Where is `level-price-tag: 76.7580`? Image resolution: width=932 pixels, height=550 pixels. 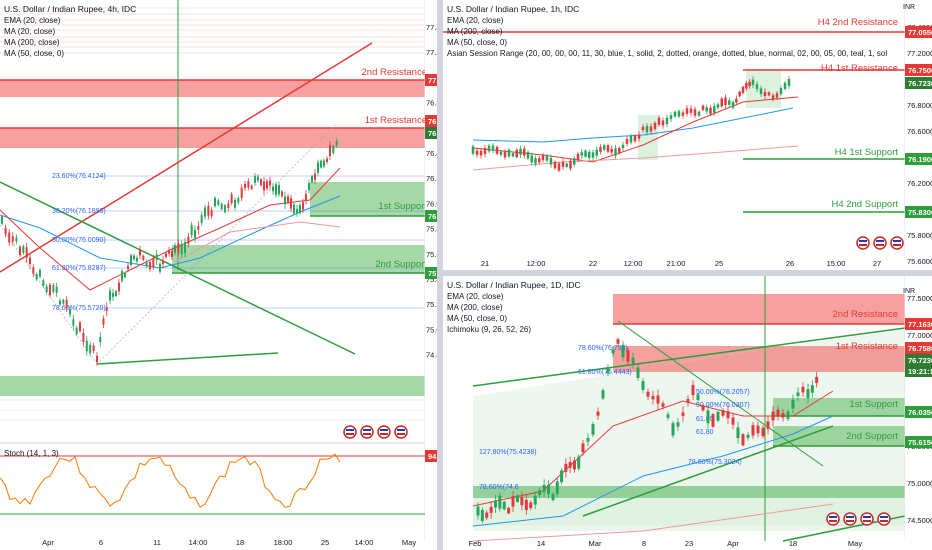
level-price-tag: 76.7580 is located at coordinates (920, 348).